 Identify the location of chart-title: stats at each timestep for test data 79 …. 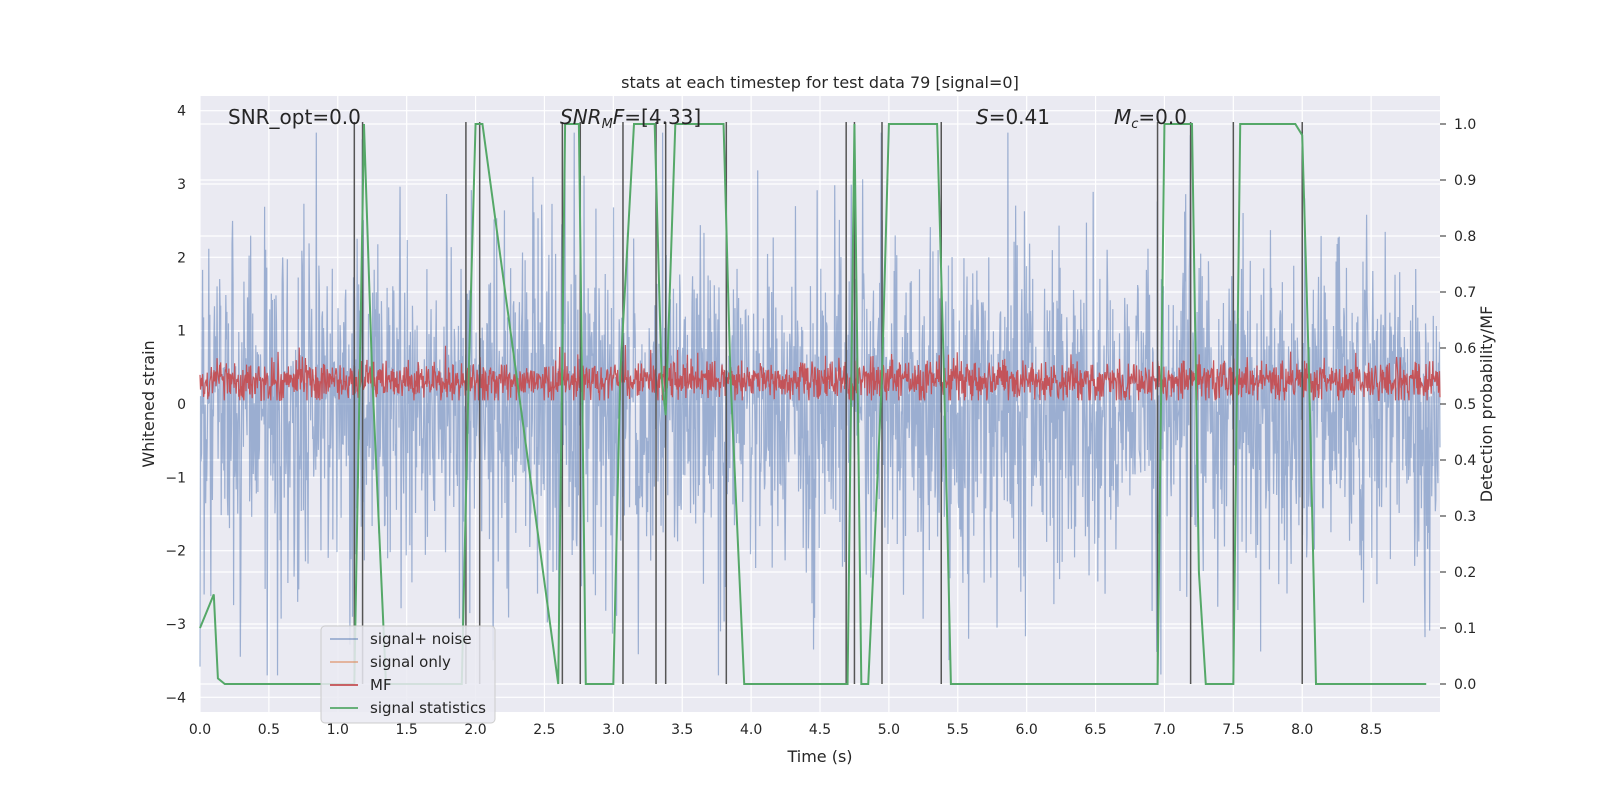
(820, 82).